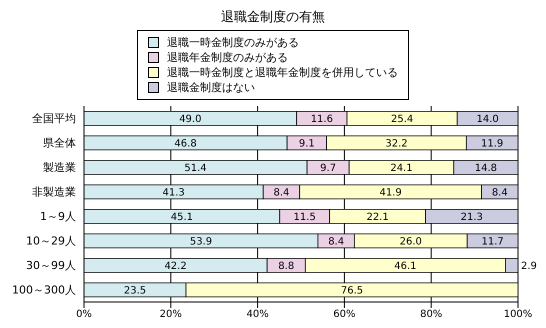 This screenshot has height=328, width=546. Describe the element at coordinates (344, 314) in the screenshot. I see `x-tick-label: 60%` at that location.